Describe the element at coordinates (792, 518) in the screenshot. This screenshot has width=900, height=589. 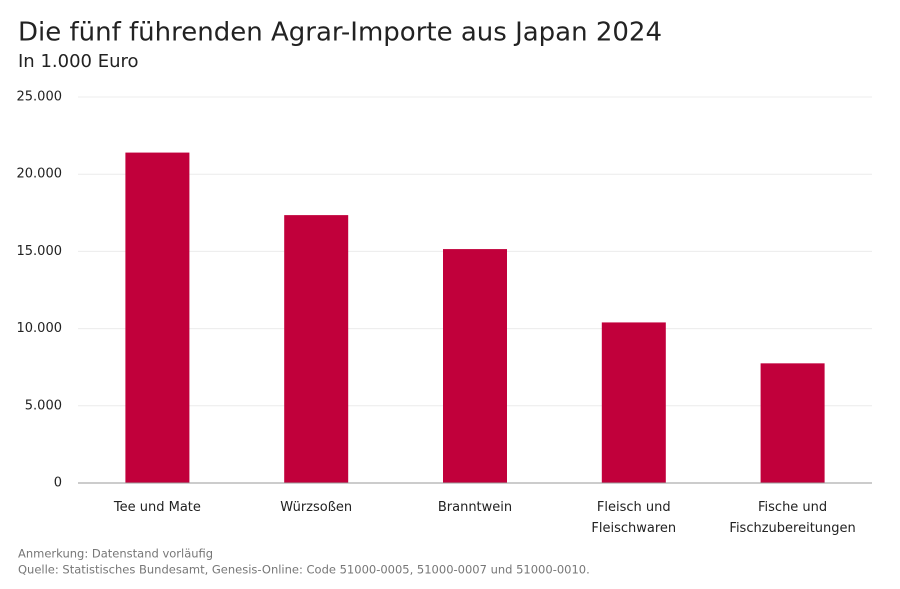
I see `x-tick-label: Fische und Fischzubereitungen` at that location.